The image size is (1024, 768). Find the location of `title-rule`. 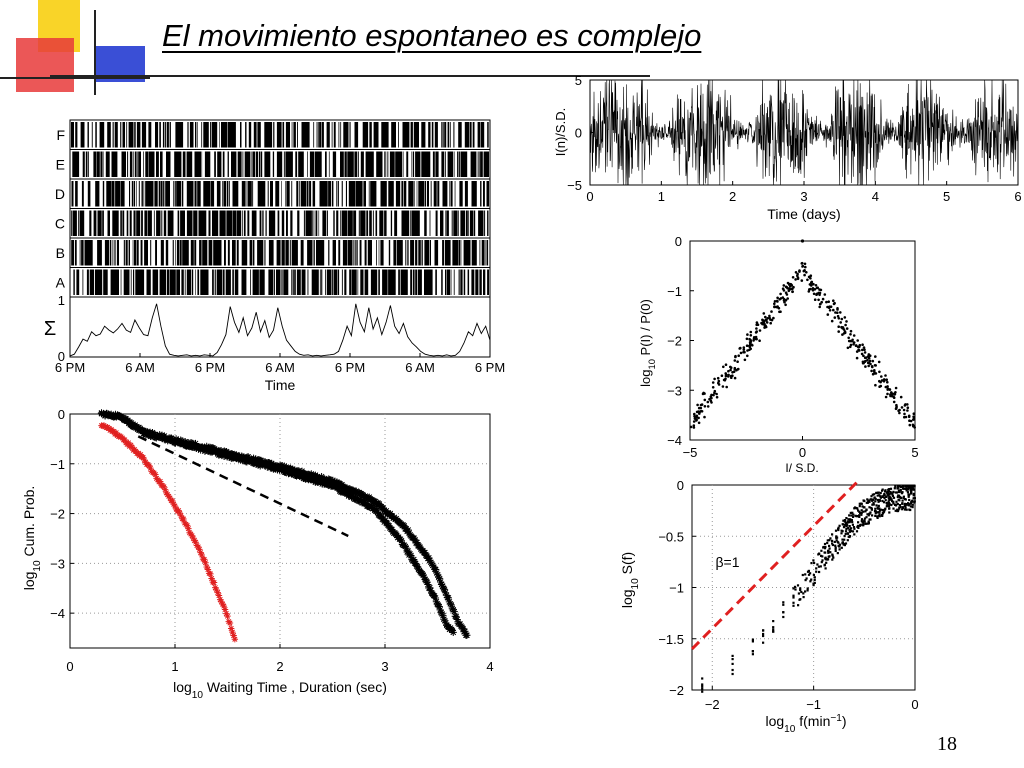

title-rule is located at coordinates (350, 76).